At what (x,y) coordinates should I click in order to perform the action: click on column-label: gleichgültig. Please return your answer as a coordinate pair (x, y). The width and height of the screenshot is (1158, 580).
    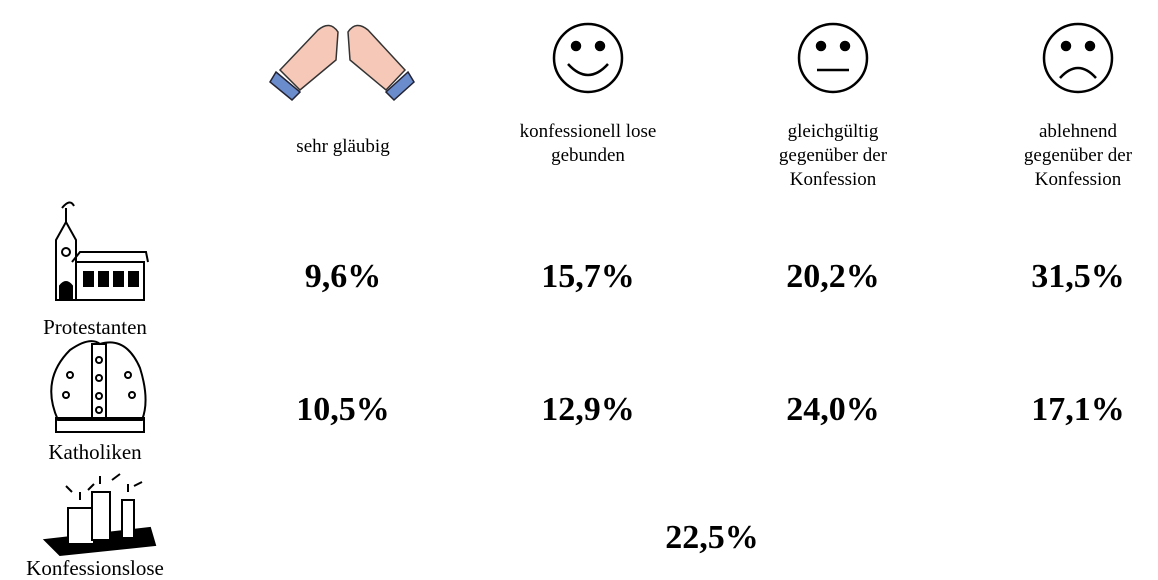
    Looking at the image, I should click on (833, 131).